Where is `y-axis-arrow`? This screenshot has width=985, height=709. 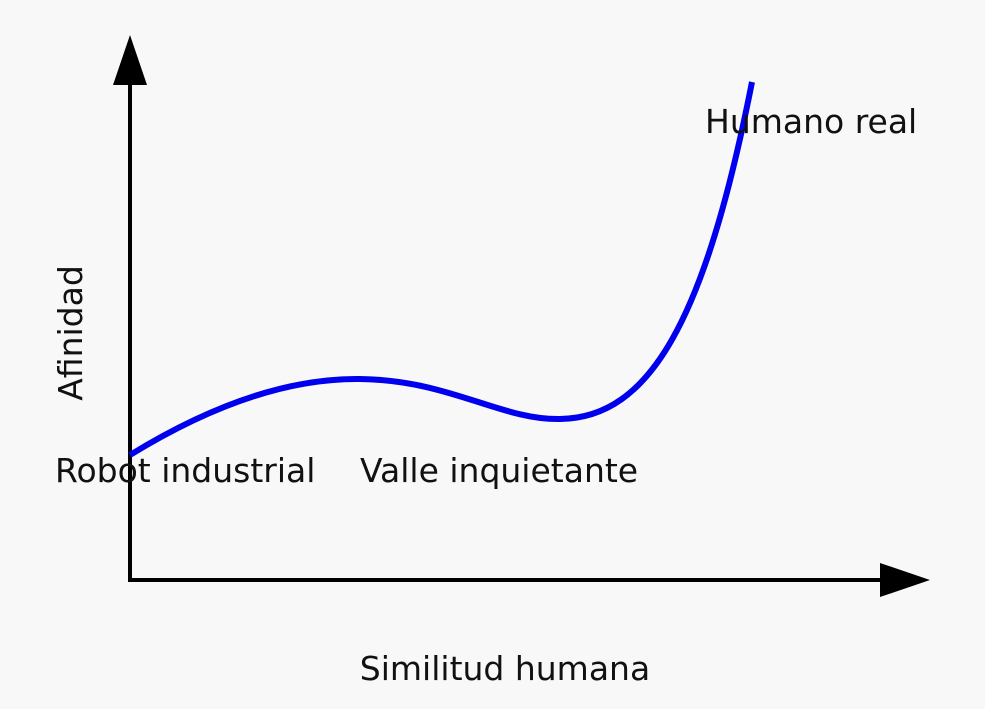 y-axis-arrow is located at coordinates (130, 60).